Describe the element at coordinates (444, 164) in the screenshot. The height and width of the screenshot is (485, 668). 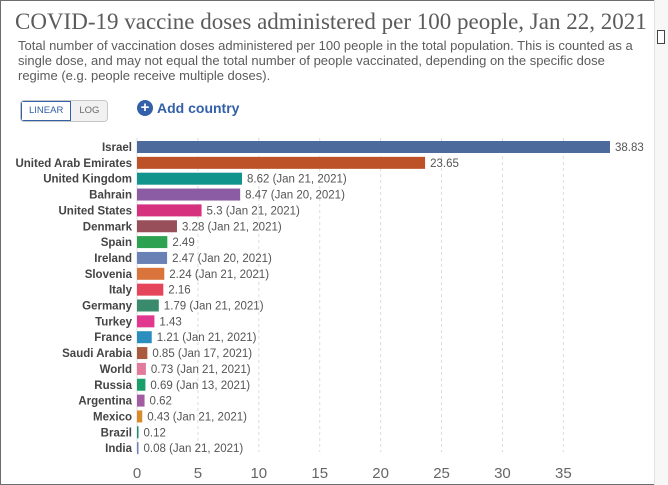
I see `value-label: 23.65` at that location.